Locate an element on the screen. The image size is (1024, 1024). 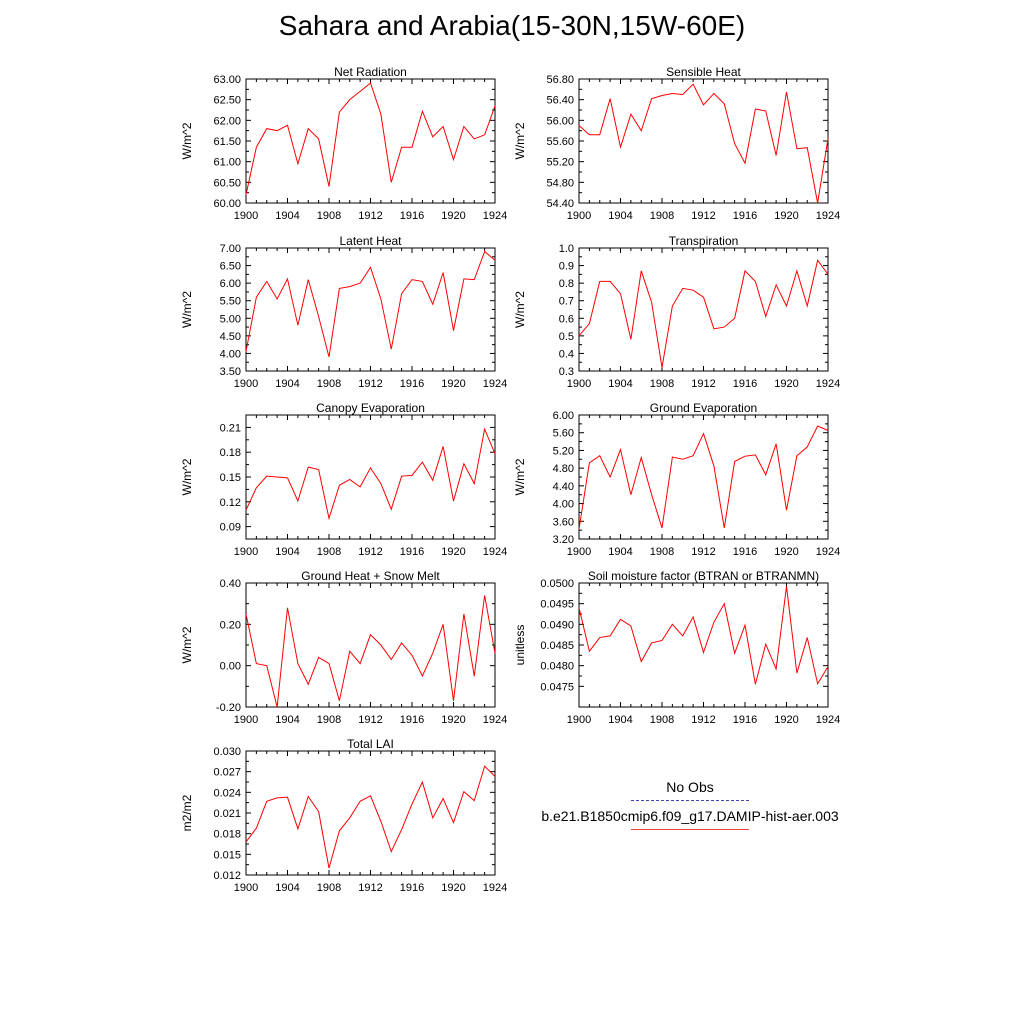
y-tick-label: 6.00 is located at coordinates (563, 416).